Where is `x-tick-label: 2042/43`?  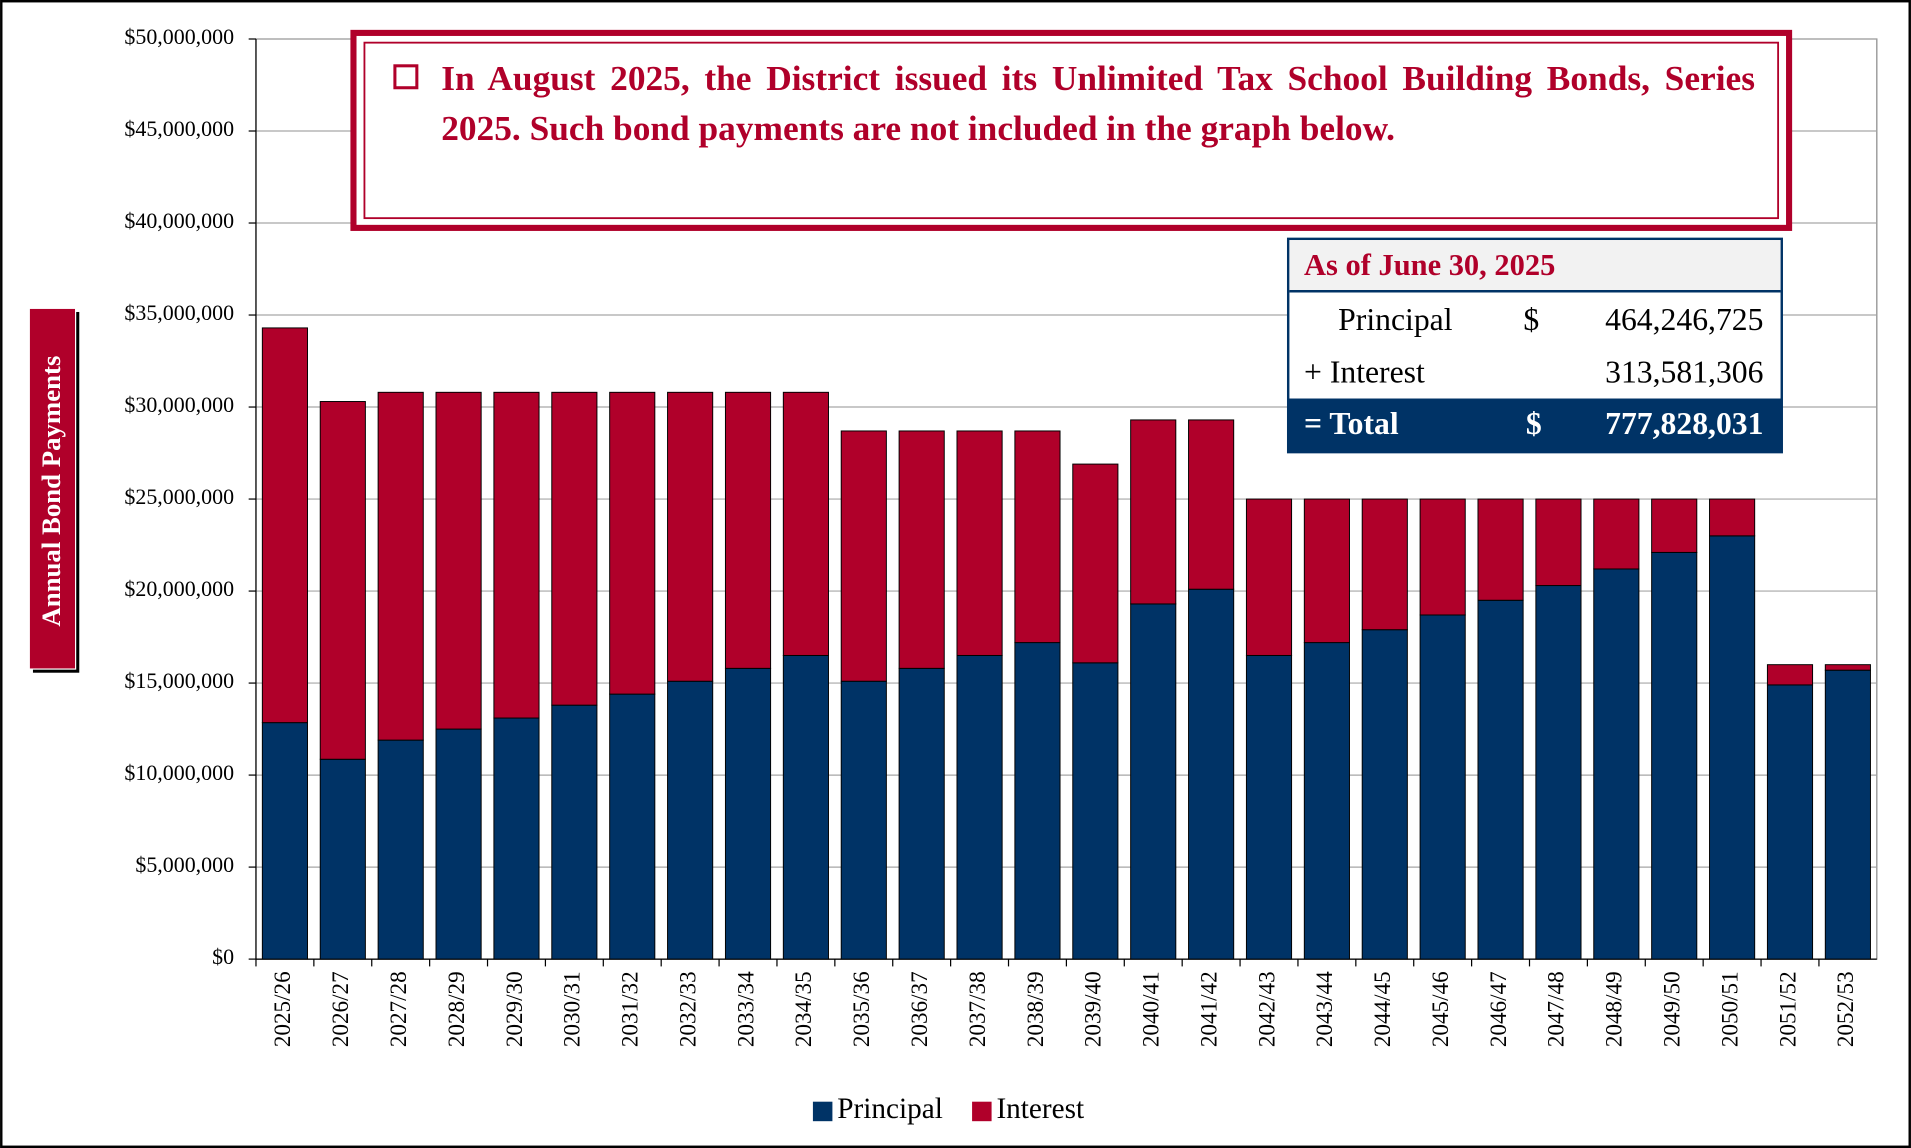
x-tick-label: 2042/43 is located at coordinates (1267, 1009).